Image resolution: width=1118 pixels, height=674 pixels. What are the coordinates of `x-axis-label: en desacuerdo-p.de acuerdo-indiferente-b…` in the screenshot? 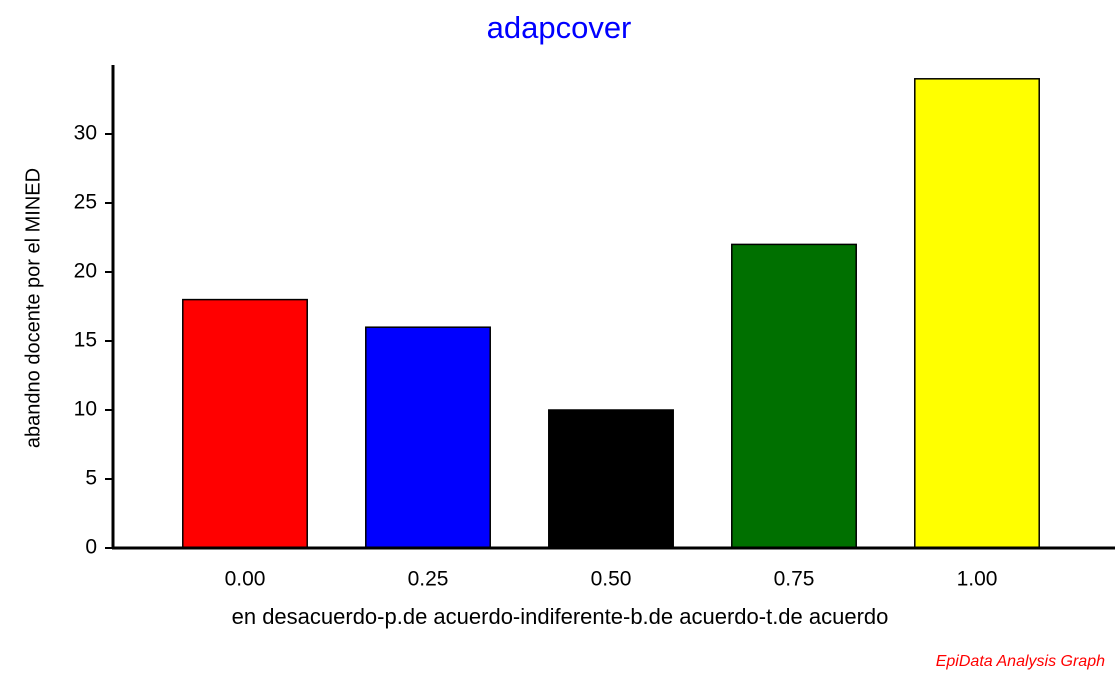 It's located at (560, 616).